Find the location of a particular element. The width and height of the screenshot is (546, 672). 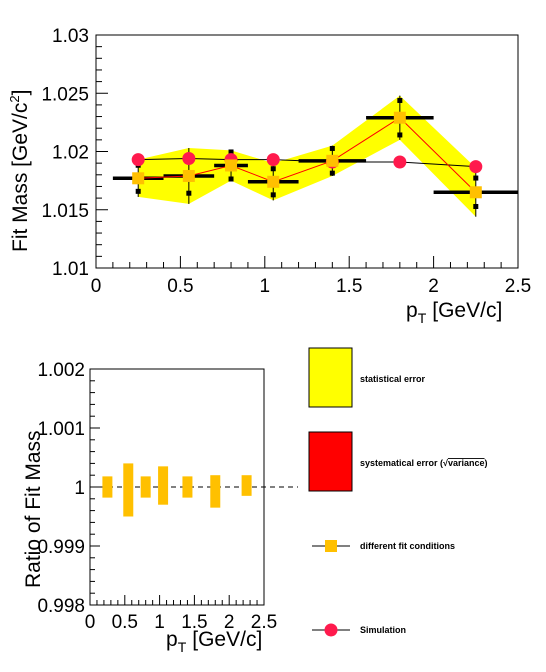

legend-fit-marker is located at coordinates (331, 546).